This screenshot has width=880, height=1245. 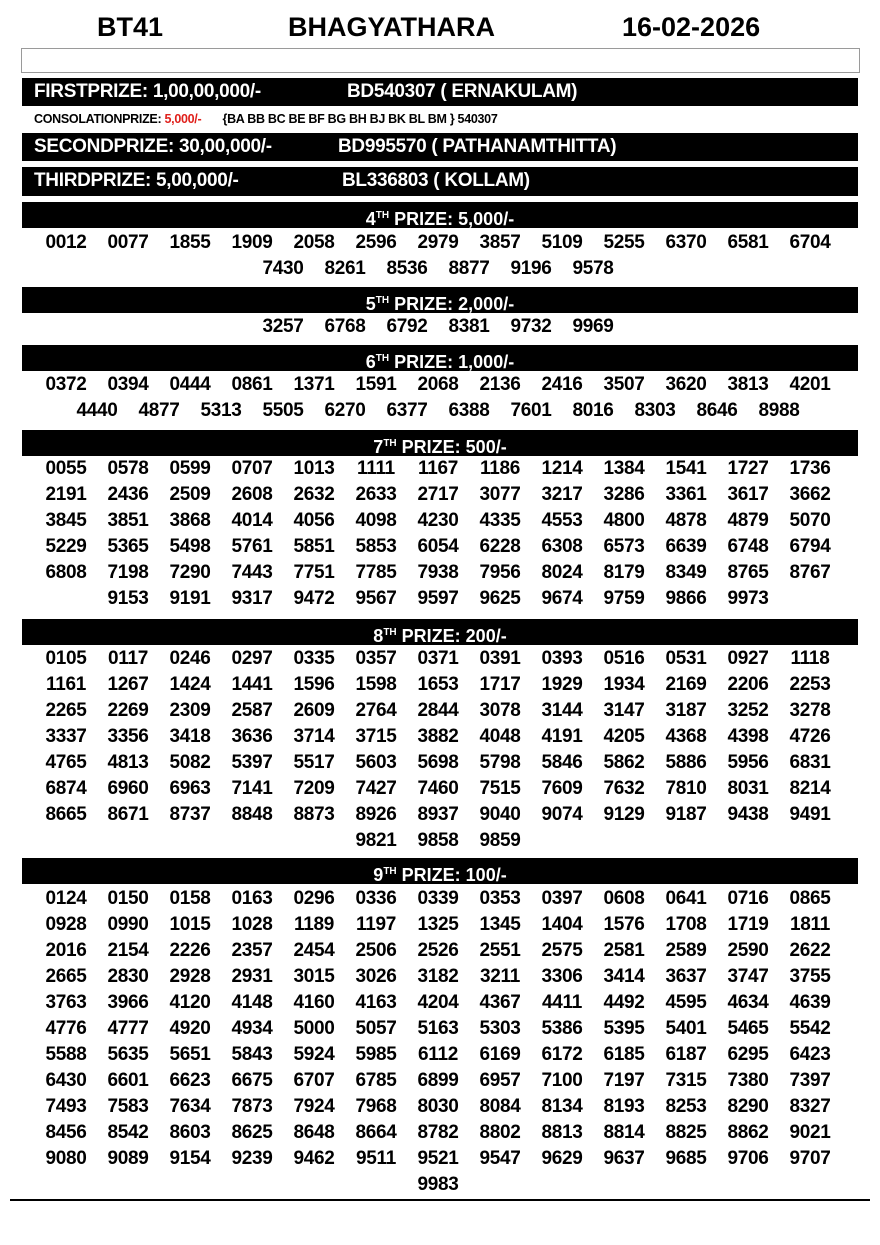 I want to click on winning-number: 3845, so click(x=66, y=520).